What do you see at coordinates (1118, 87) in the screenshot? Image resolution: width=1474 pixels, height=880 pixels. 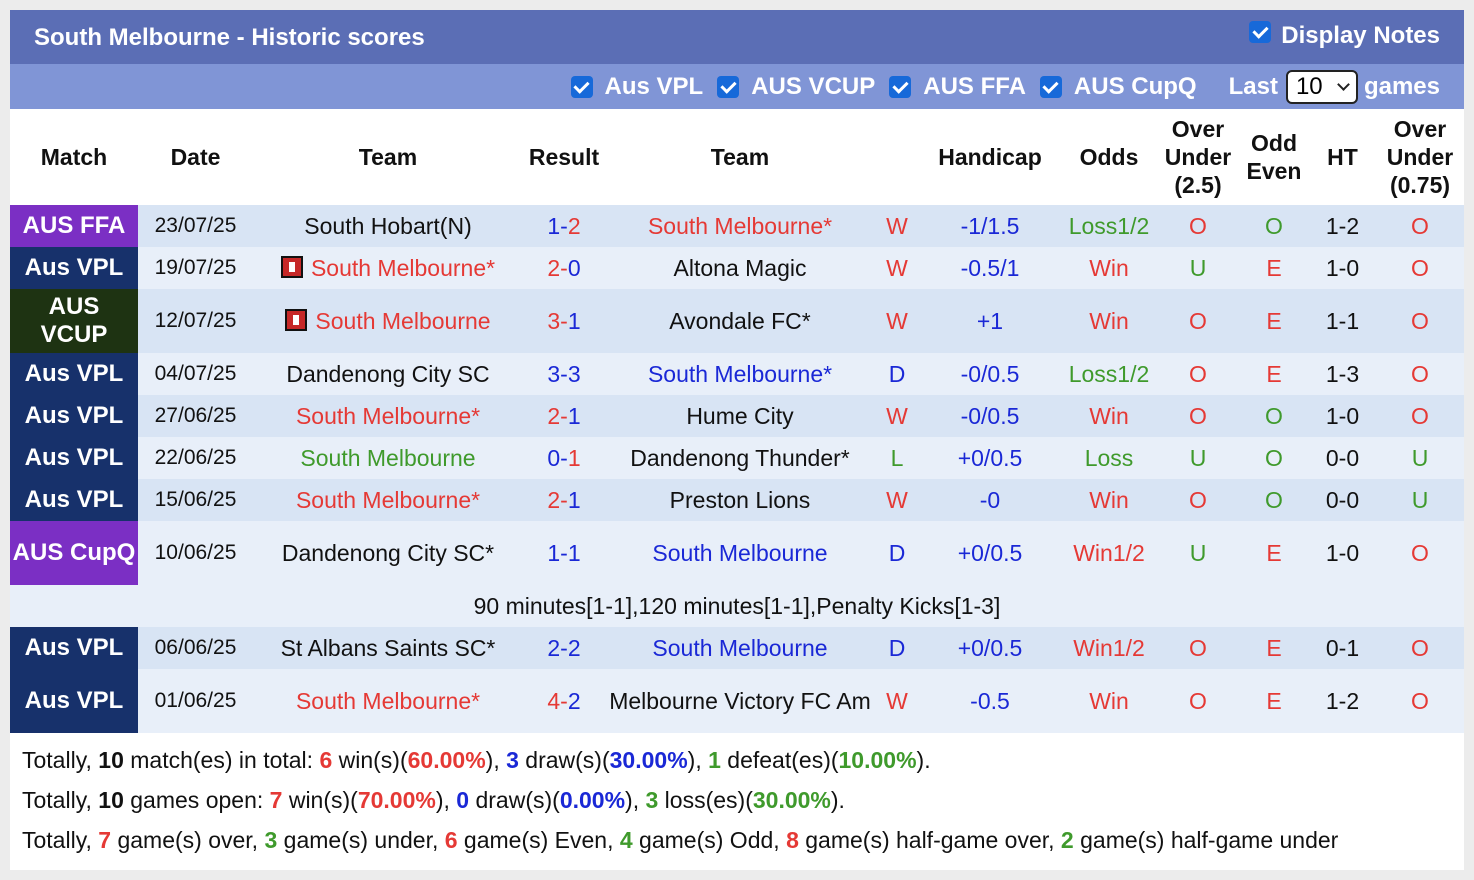 I see `filter-aus-cupq: AUS CupQ` at bounding box center [1118, 87].